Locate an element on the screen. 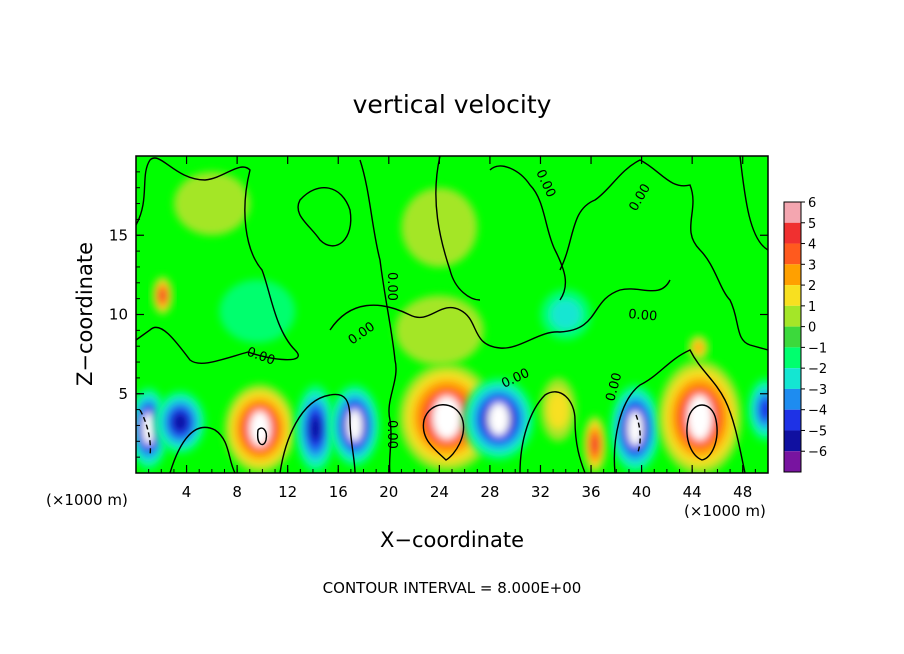  x-tick-label: 20 is located at coordinates (388, 492).